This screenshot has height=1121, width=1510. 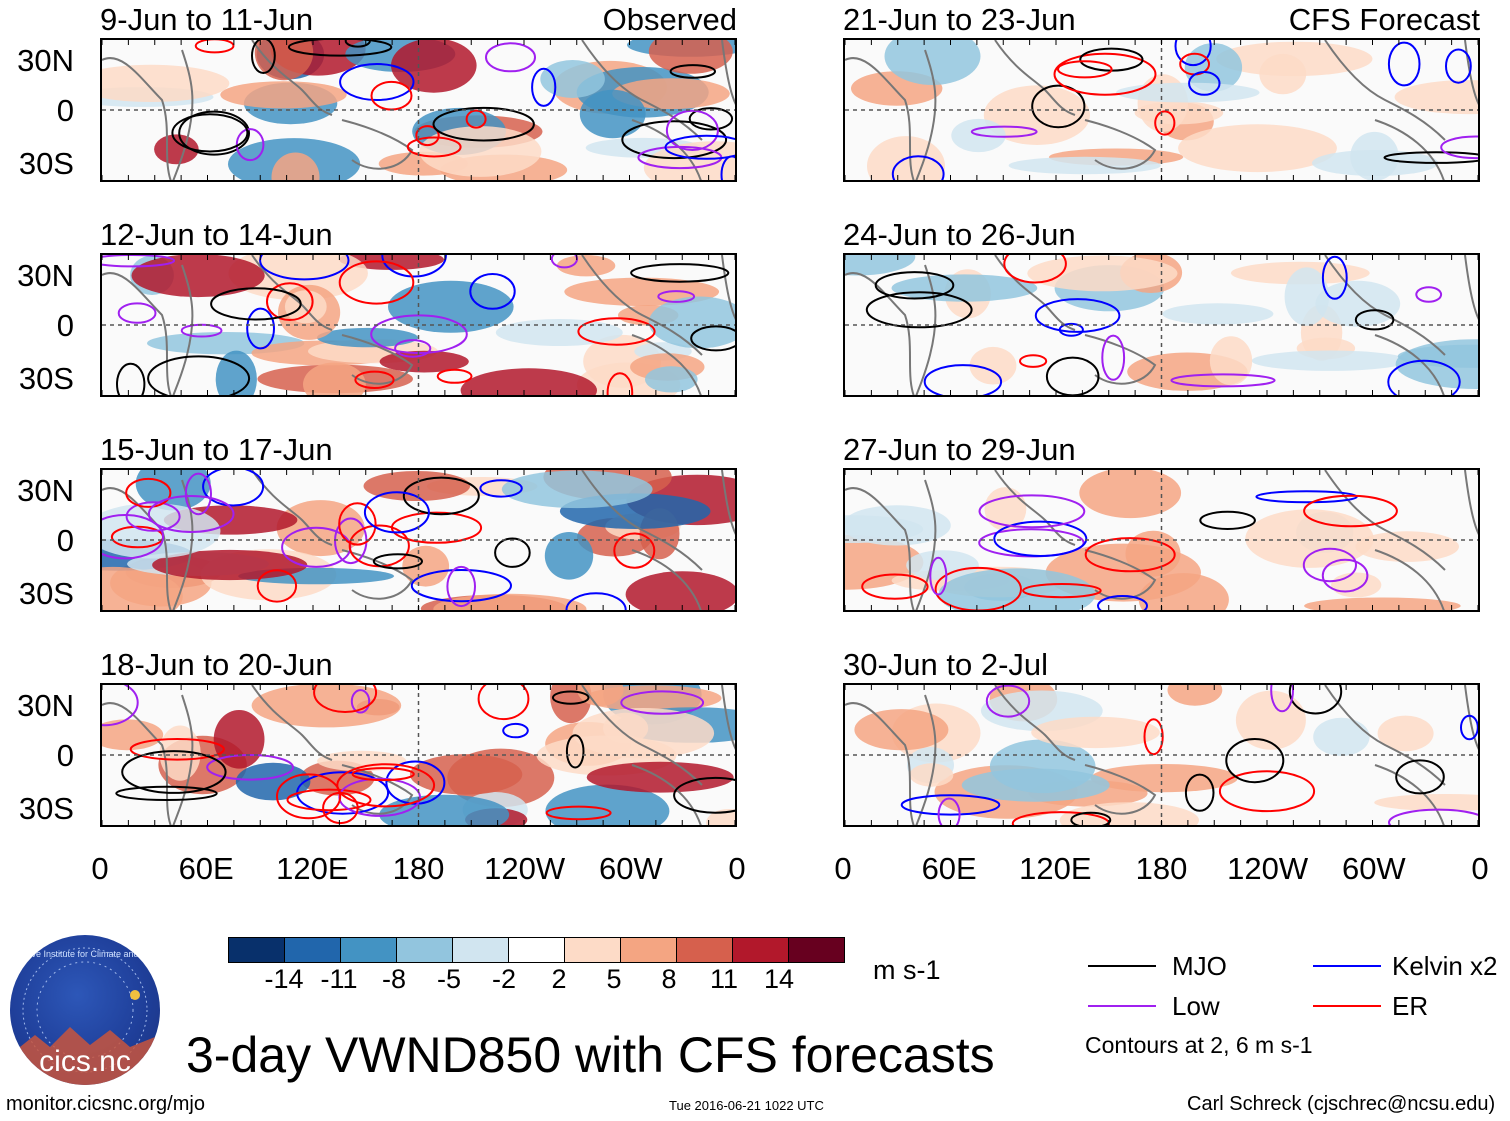 I want to click on colorbar-label: 8, so click(x=669, y=979).